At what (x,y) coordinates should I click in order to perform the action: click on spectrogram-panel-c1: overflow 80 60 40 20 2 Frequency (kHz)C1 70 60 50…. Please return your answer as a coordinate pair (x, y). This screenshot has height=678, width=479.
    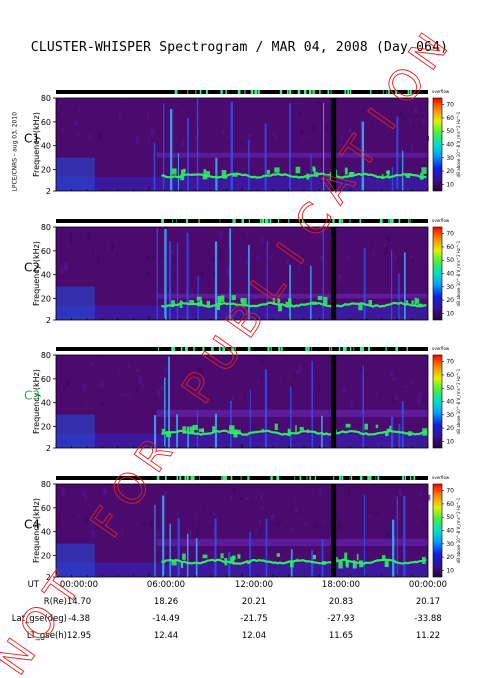
    Looking at the image, I should click on (242, 142).